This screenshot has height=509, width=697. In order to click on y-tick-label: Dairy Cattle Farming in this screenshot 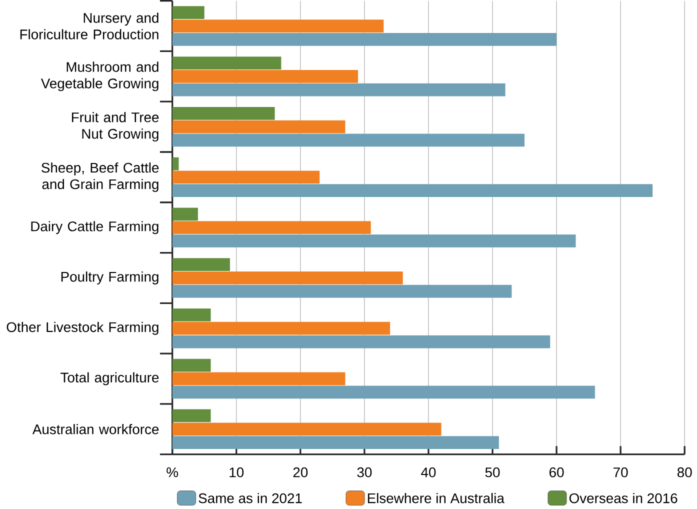, I will do `click(94, 227)`.